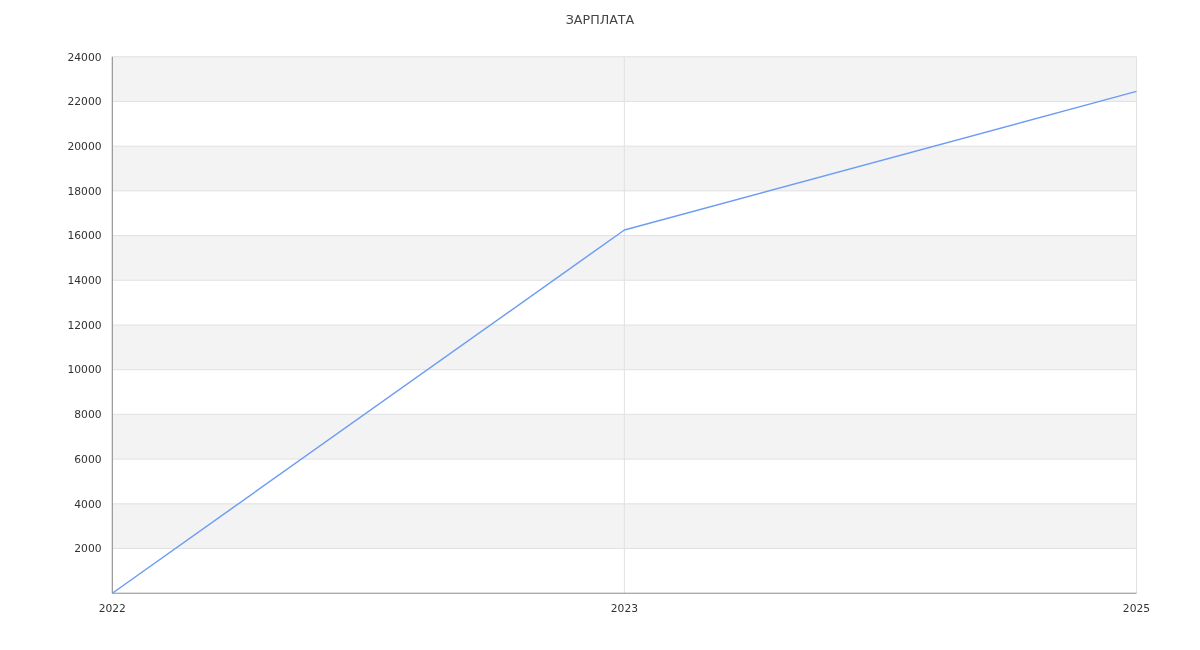  What do you see at coordinates (84, 102) in the screenshot?
I see `y-tick-label: 22000` at bounding box center [84, 102].